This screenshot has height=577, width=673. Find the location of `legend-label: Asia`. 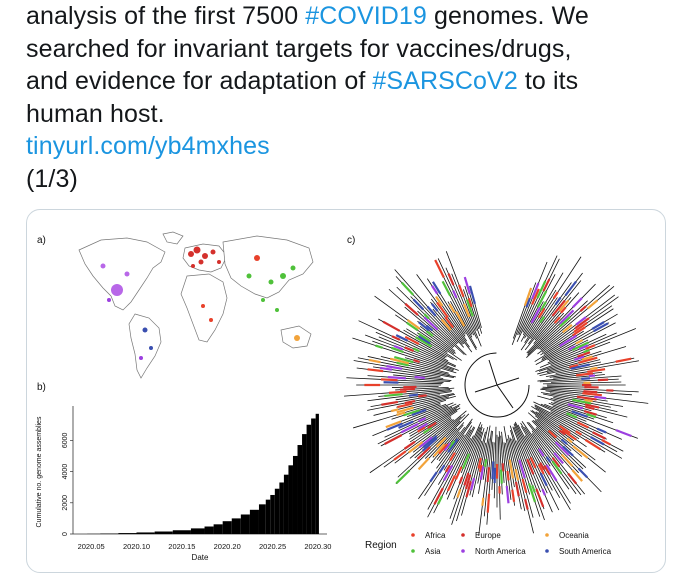

legend-label: Asia is located at coordinates (433, 551).